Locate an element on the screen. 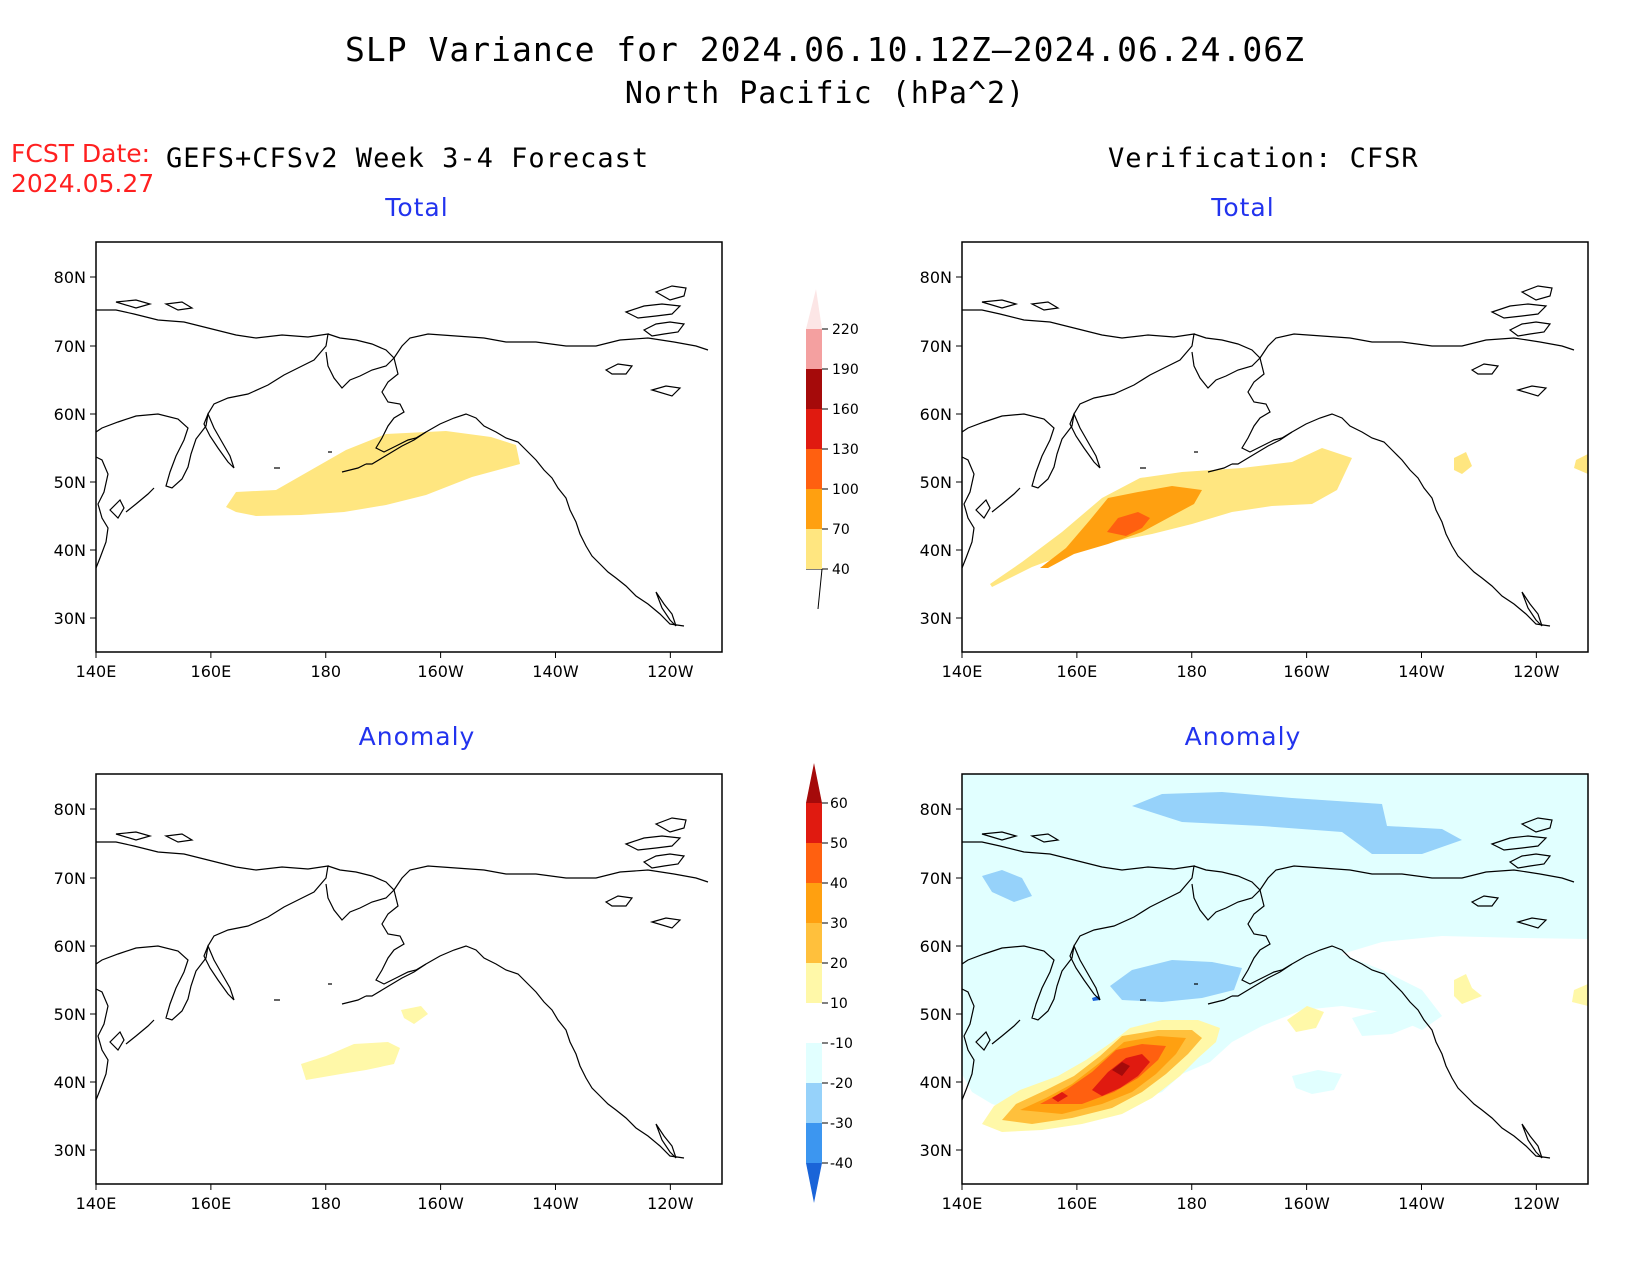 The width and height of the screenshot is (1650, 1275). total-colorbar: 40 70 100 130 160 190 220 is located at coordinates (832, 449).